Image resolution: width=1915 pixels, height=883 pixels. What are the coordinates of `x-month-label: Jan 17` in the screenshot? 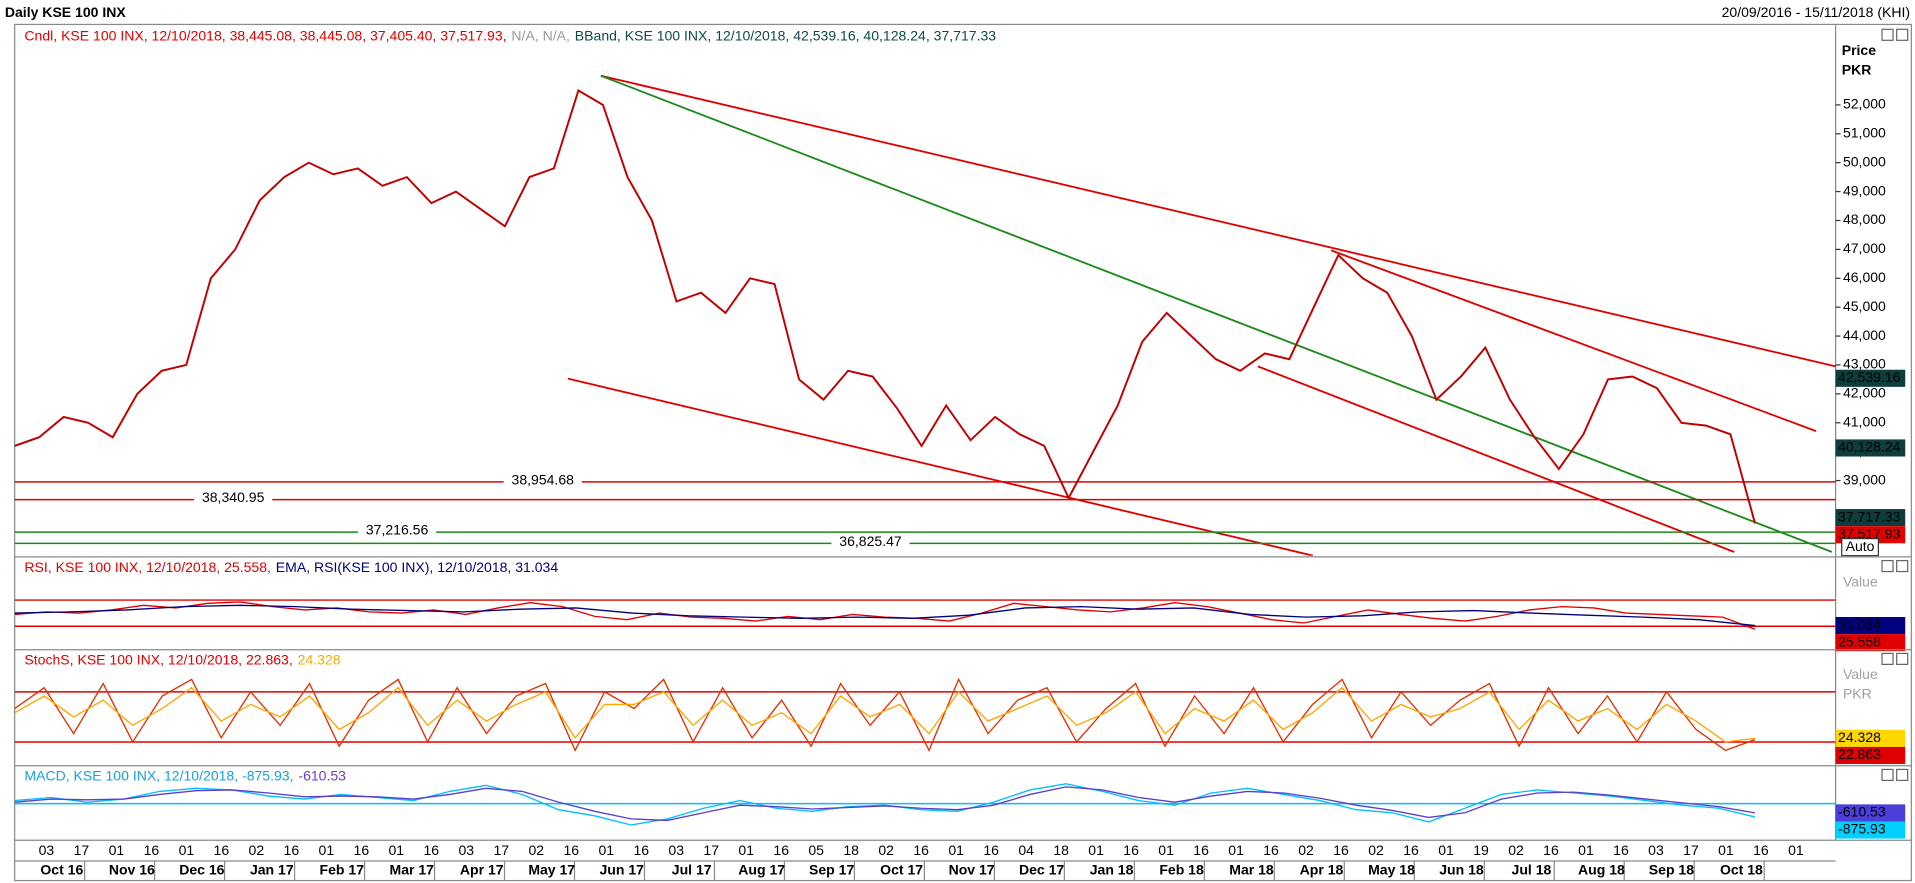 It's located at (272, 869).